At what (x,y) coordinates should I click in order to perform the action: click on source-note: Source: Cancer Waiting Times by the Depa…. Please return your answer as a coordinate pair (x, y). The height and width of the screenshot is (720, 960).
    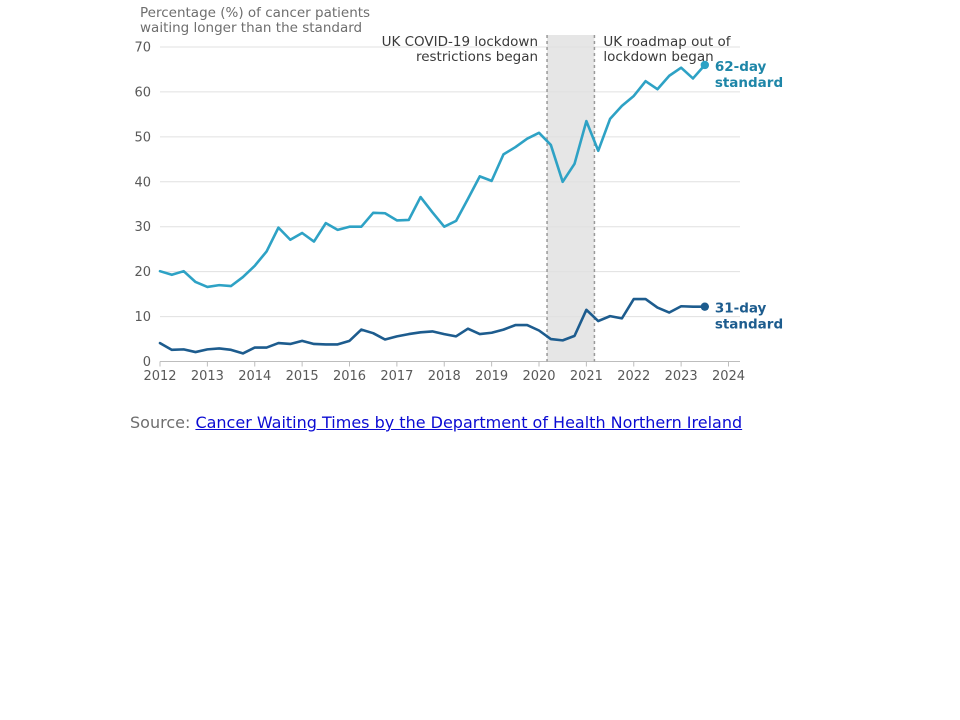
    Looking at the image, I should click on (436, 422).